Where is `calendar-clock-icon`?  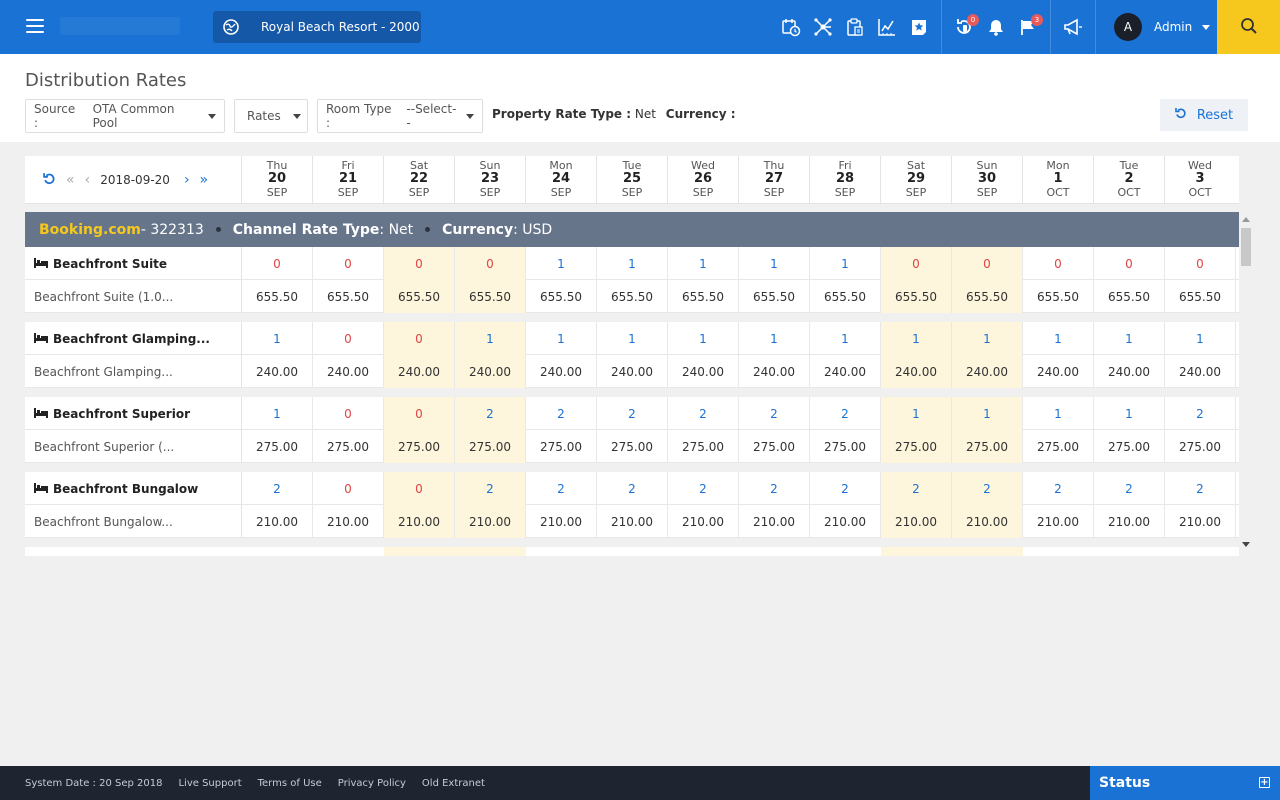
calendar-clock-icon is located at coordinates (791, 27).